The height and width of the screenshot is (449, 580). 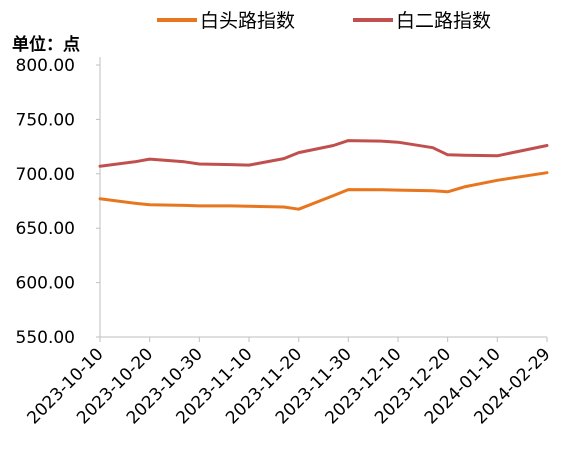 What do you see at coordinates (248, 21) in the screenshot?
I see `legend-label-series-1: 白头路指数` at bounding box center [248, 21].